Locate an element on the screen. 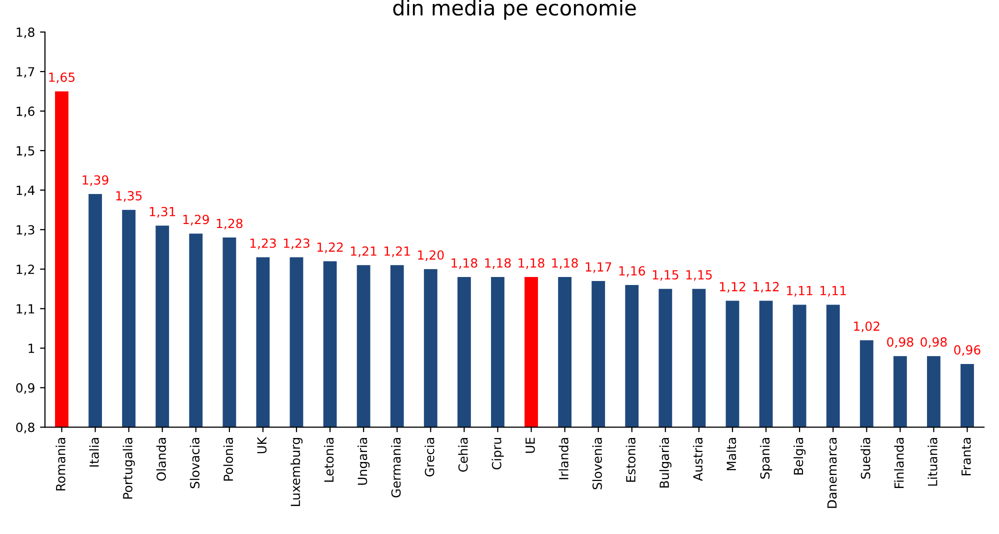 Image resolution: width=999 pixels, height=534 pixels. y-tick-label: 1,3 is located at coordinates (25, 230).